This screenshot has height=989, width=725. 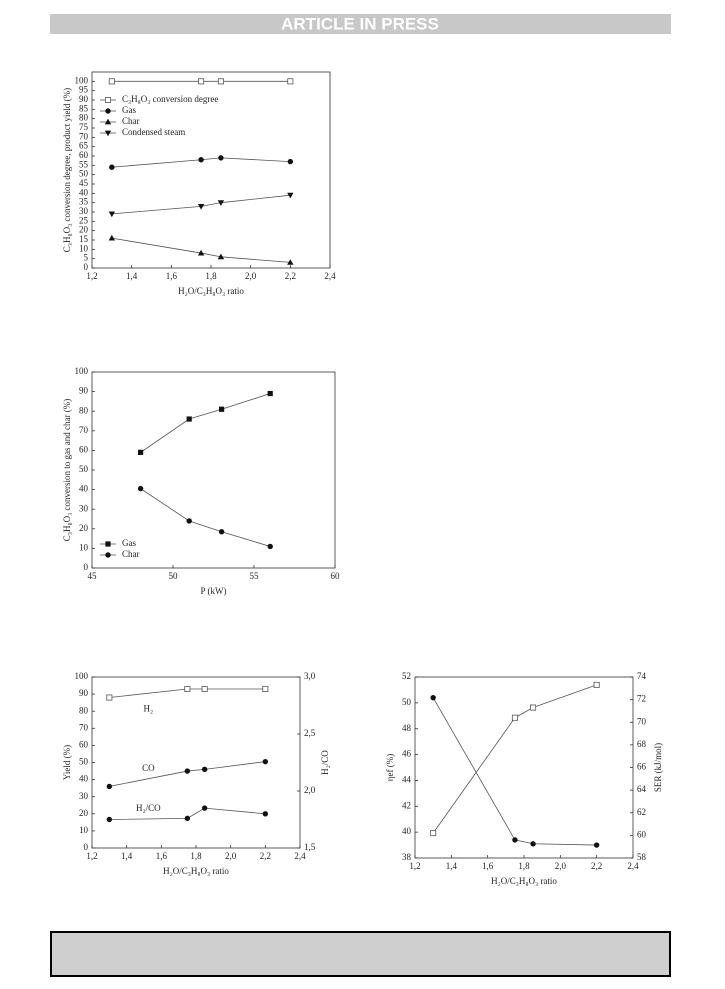 I want to click on y-tick-label: 45, so click(x=84, y=183).